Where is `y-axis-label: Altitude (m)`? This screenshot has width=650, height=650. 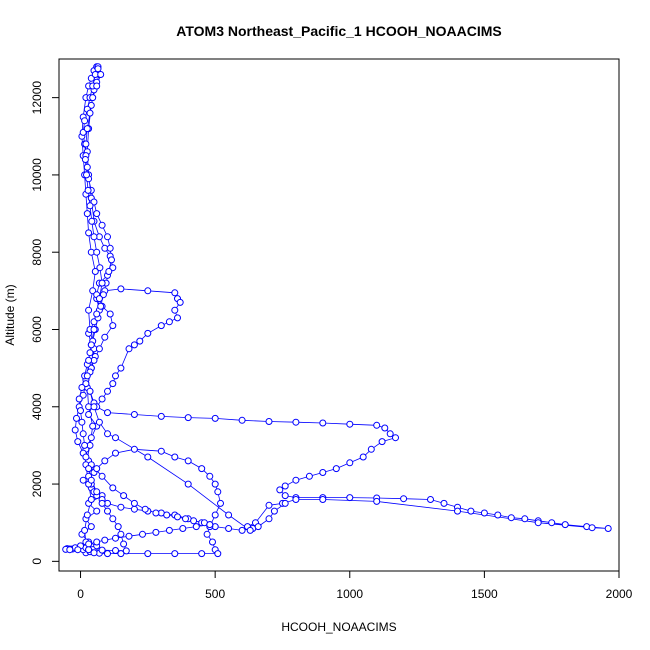 y-axis-label: Altitude (m) is located at coordinates (10, 314).